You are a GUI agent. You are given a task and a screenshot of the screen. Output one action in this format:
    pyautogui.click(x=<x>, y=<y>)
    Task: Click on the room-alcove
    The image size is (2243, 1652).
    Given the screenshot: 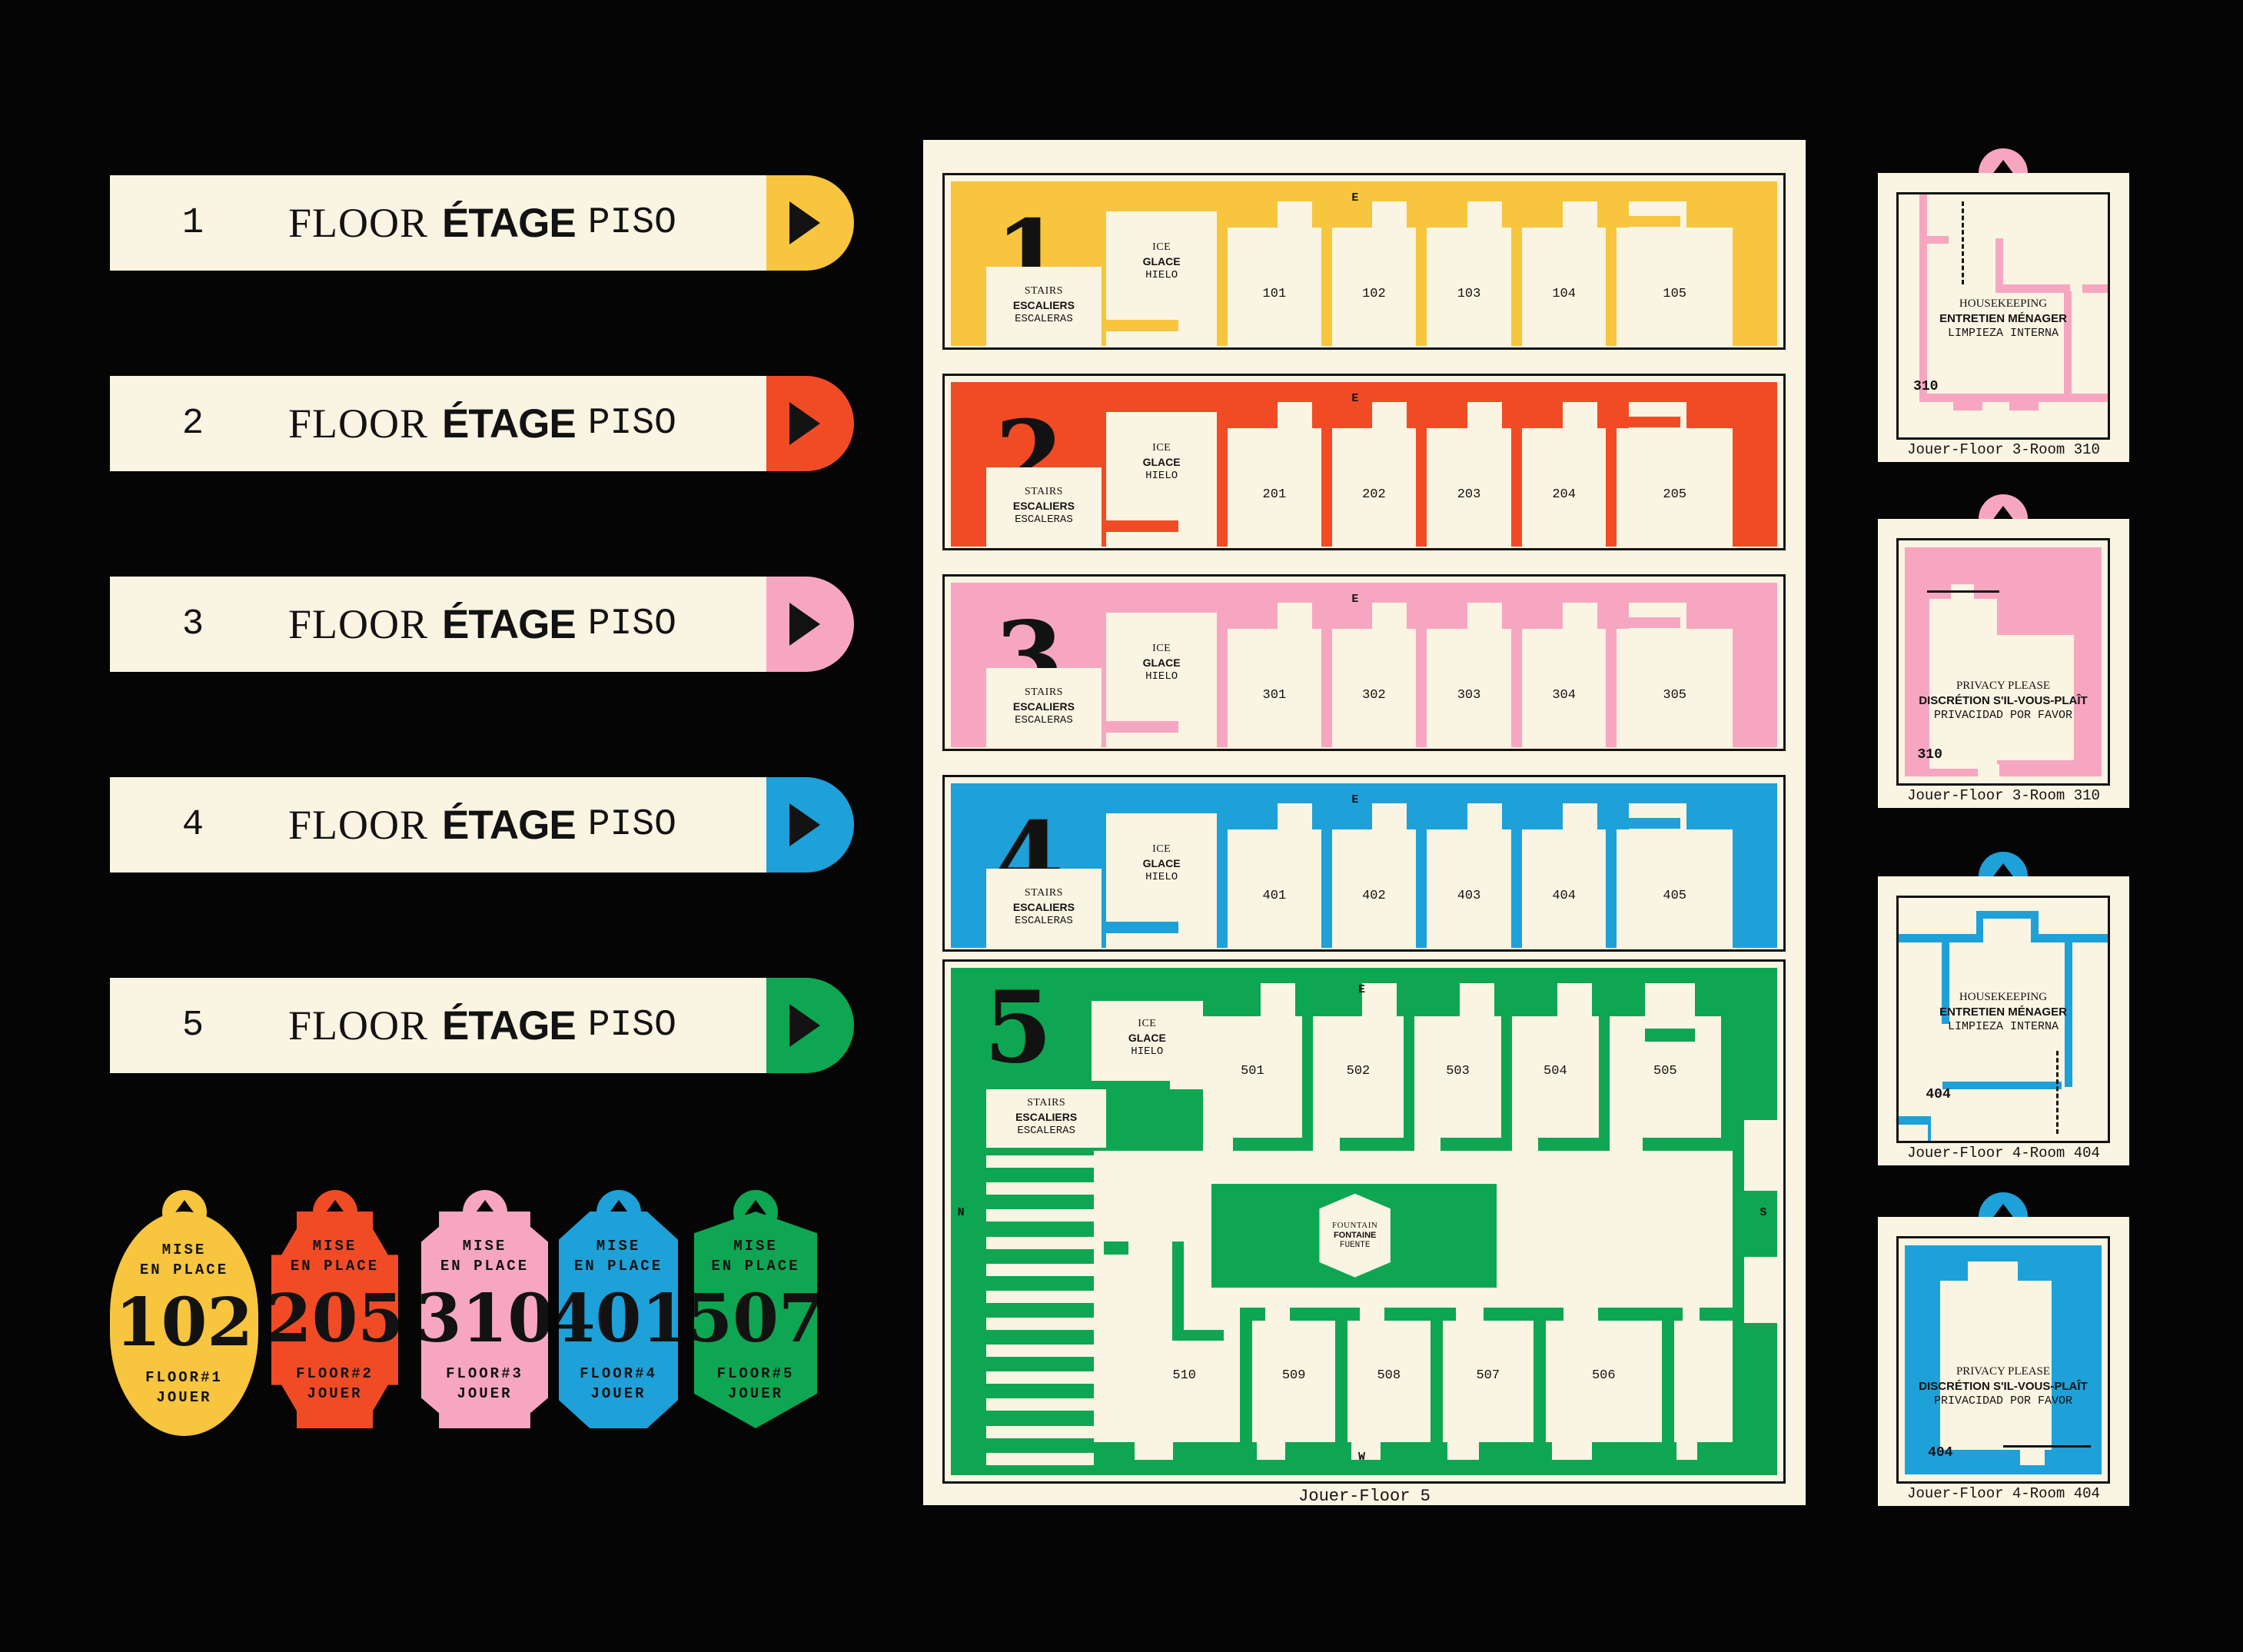 What is the action you would take?
    pyautogui.click(x=1993, y=1271)
    